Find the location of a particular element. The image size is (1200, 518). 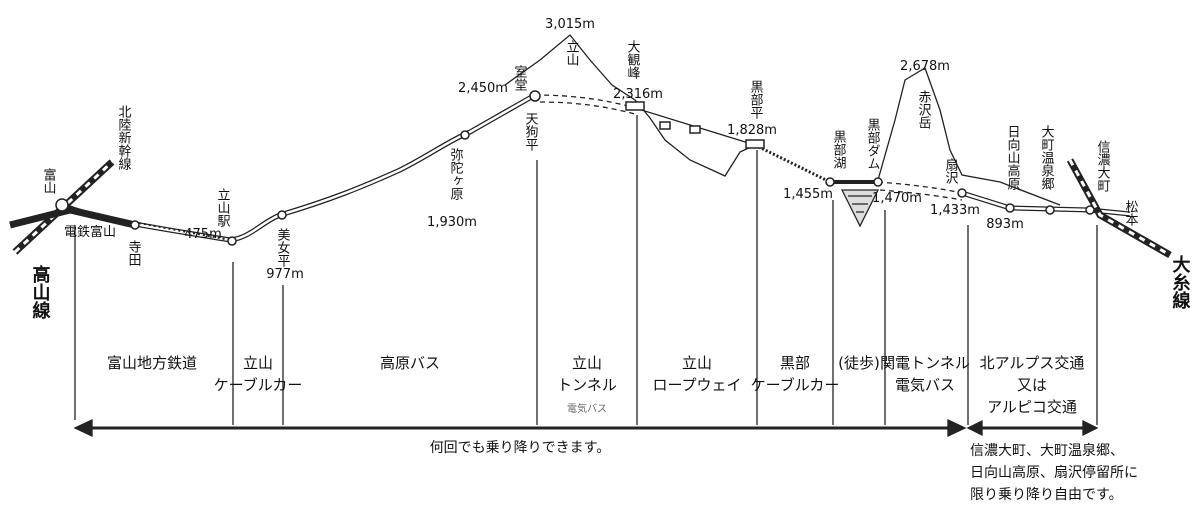

elevation: 3,015m is located at coordinates (570, 24).